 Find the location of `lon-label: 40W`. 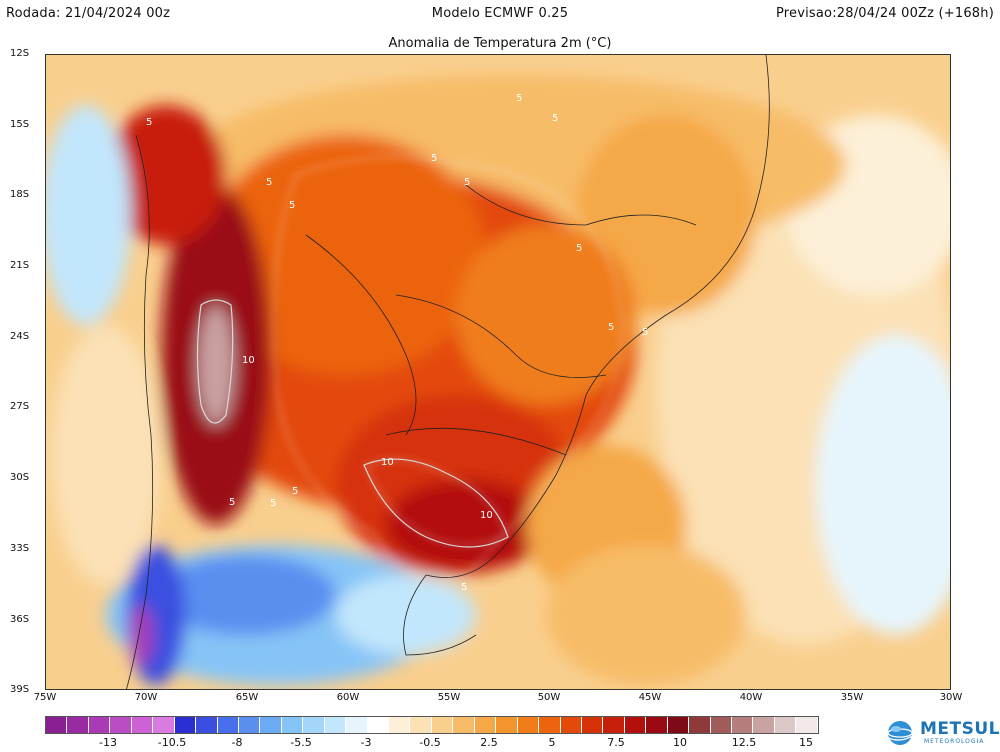

lon-label: 40W is located at coordinates (751, 697).